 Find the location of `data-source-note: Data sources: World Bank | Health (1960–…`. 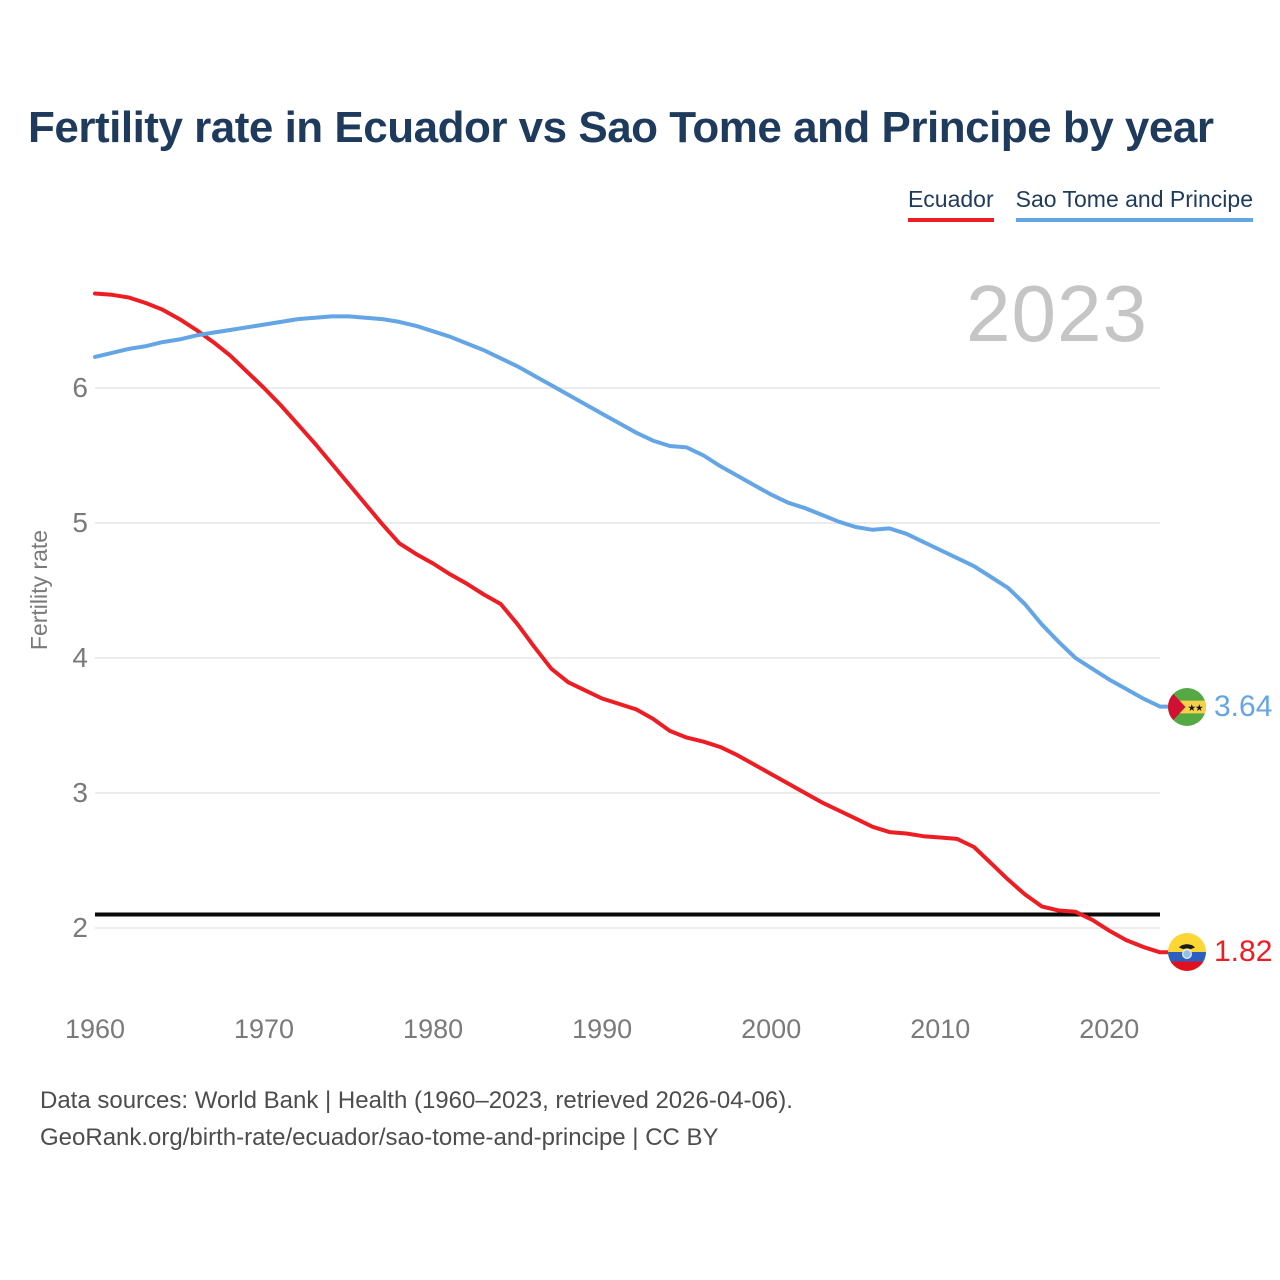

data-source-note: Data sources: World Bank | Health (1960–… is located at coordinates (416, 1100).